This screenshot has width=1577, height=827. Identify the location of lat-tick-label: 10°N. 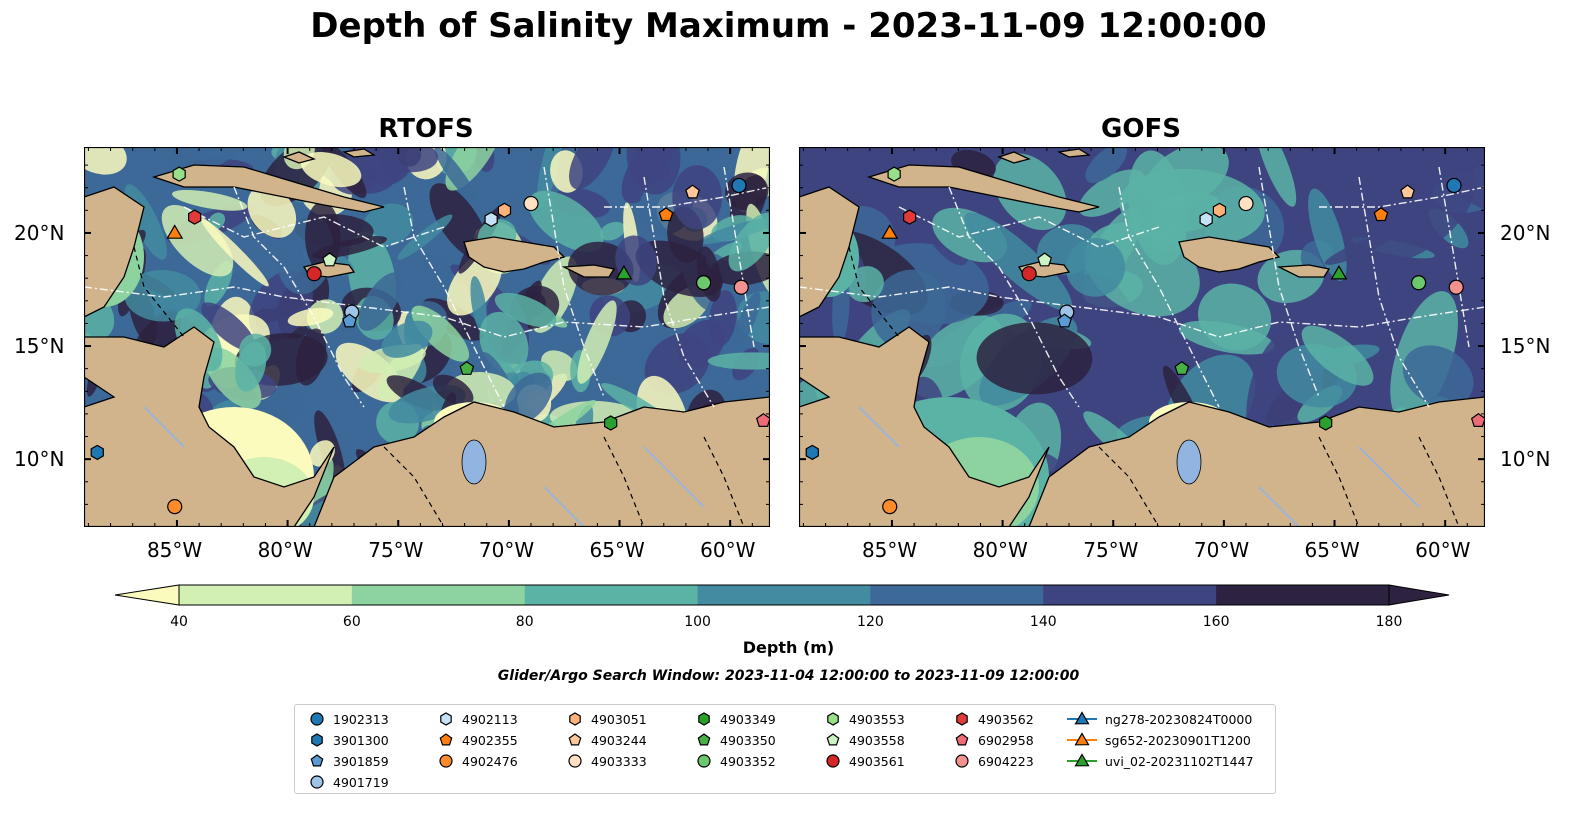
(39, 459).